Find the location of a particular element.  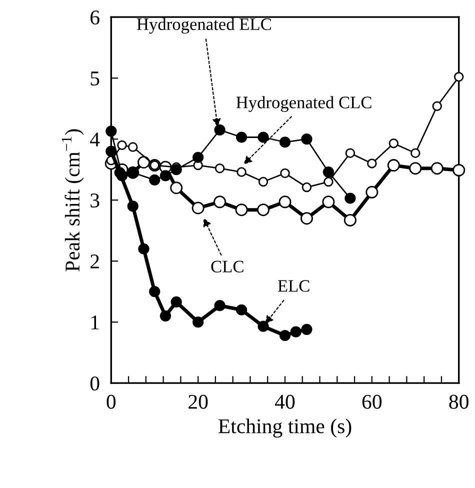

y-tick-label: 2 is located at coordinates (94, 261).